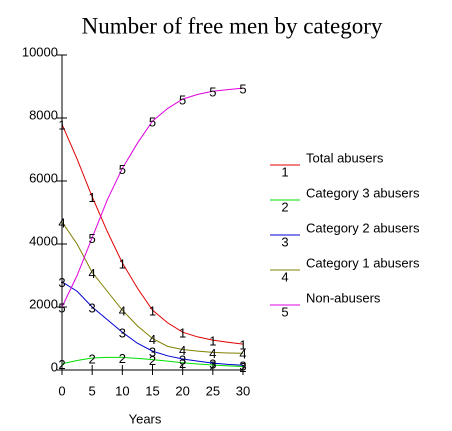  Describe the element at coordinates (182, 390) in the screenshot. I see `x-tick-label: 20` at that location.